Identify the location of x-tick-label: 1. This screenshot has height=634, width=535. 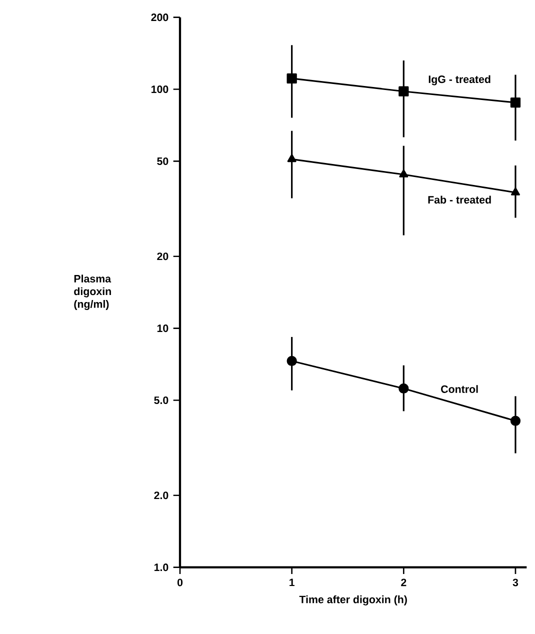
(292, 582).